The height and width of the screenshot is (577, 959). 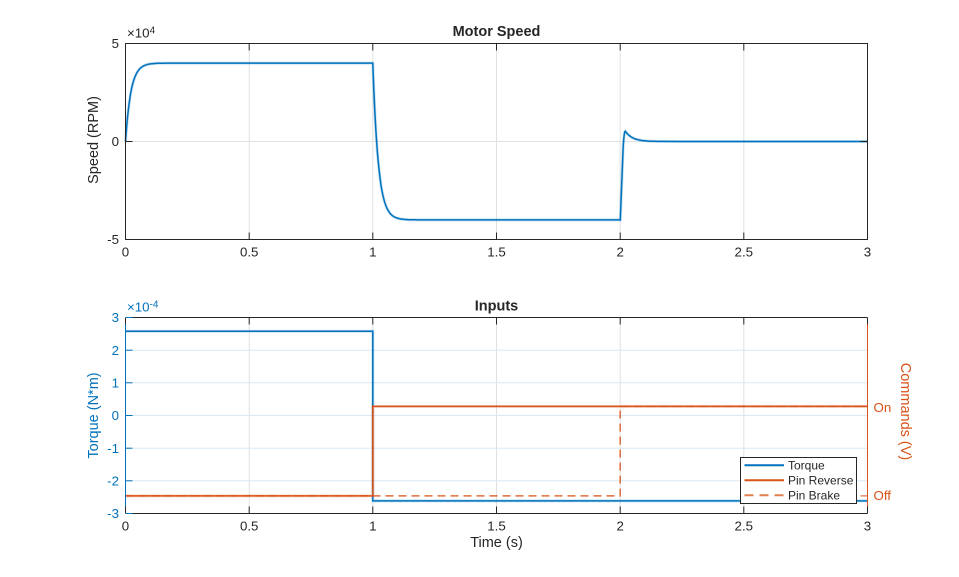 I want to click on svg-text: Inputs, so click(x=497, y=307).